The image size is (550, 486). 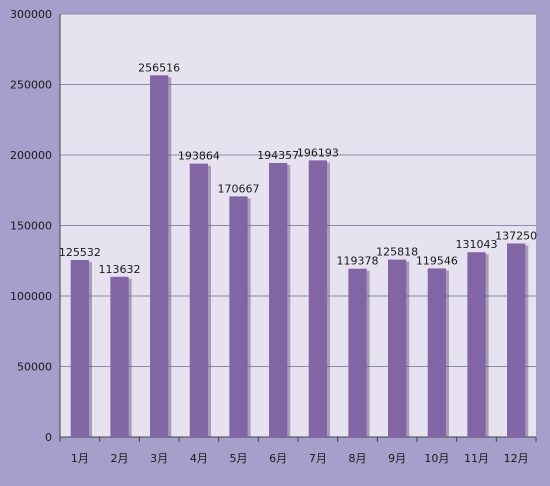 I want to click on data-label: 137250, so click(x=516, y=235).